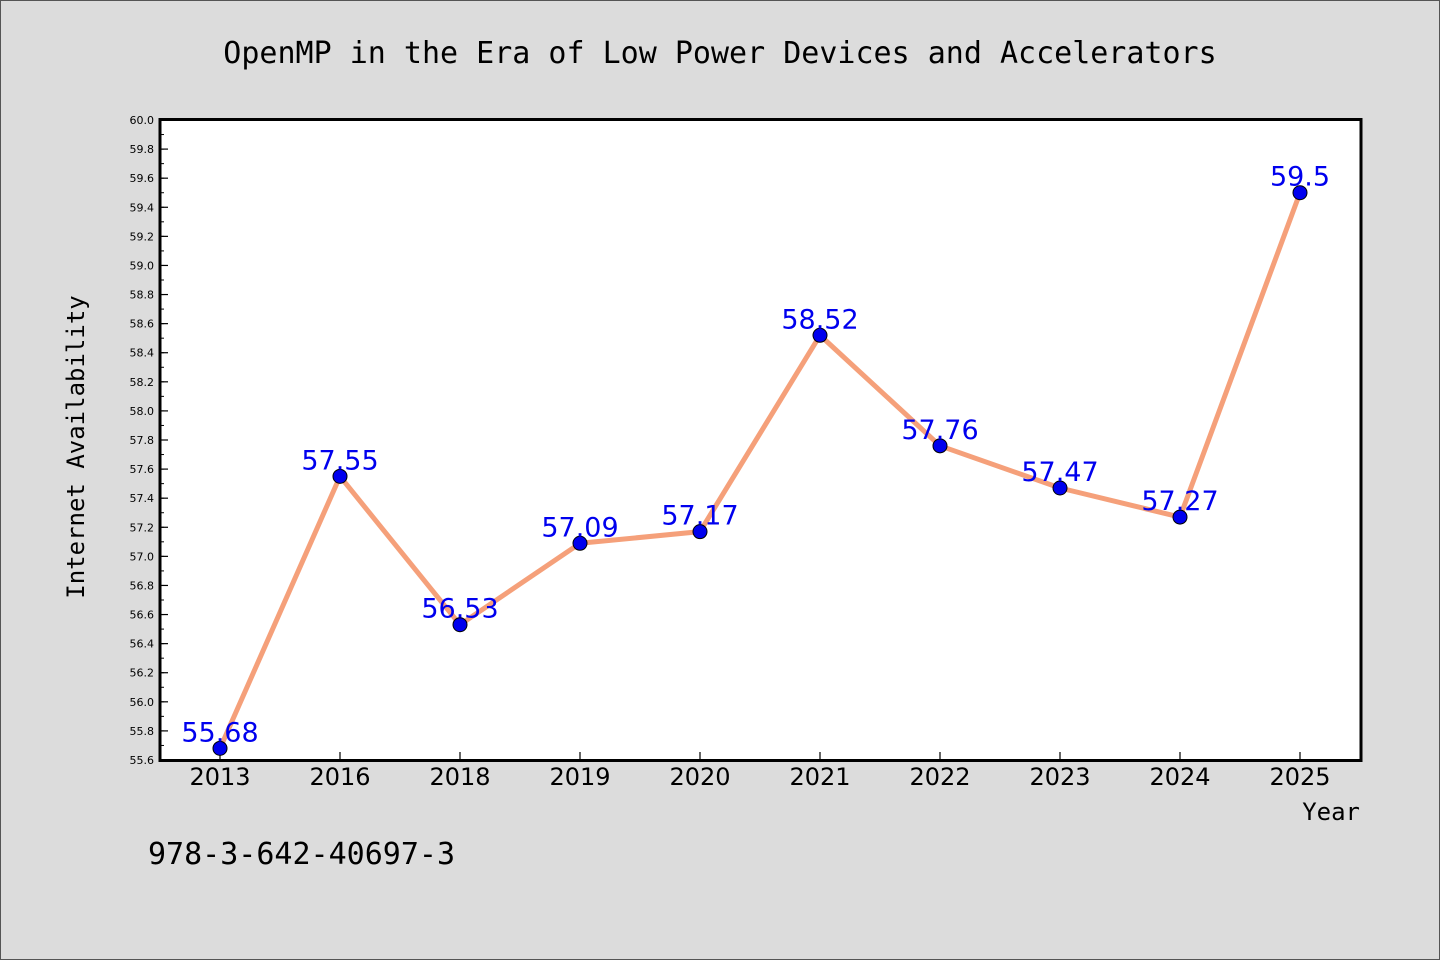 The width and height of the screenshot is (1440, 960). I want to click on y-tick-label: 57.4, so click(142, 498).